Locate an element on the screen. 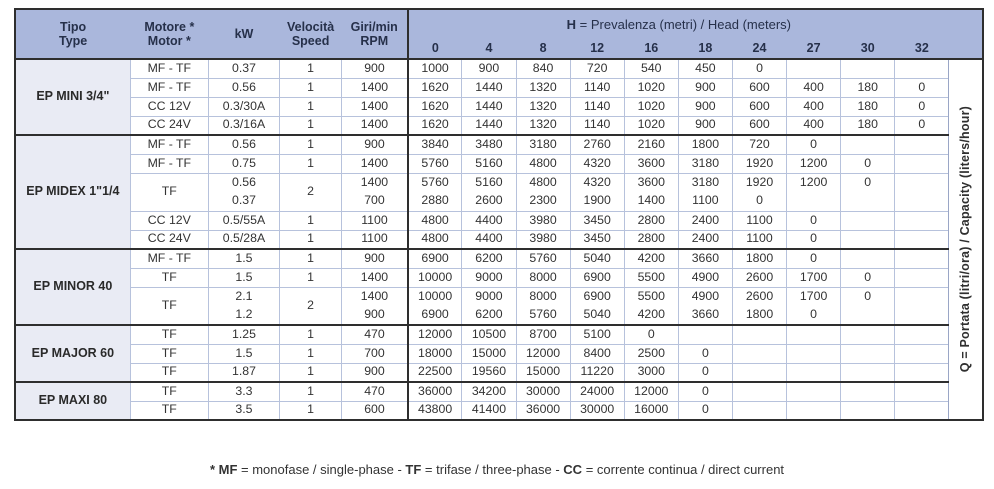  footnote-text: = trifase / three-phase - is located at coordinates (492, 469).